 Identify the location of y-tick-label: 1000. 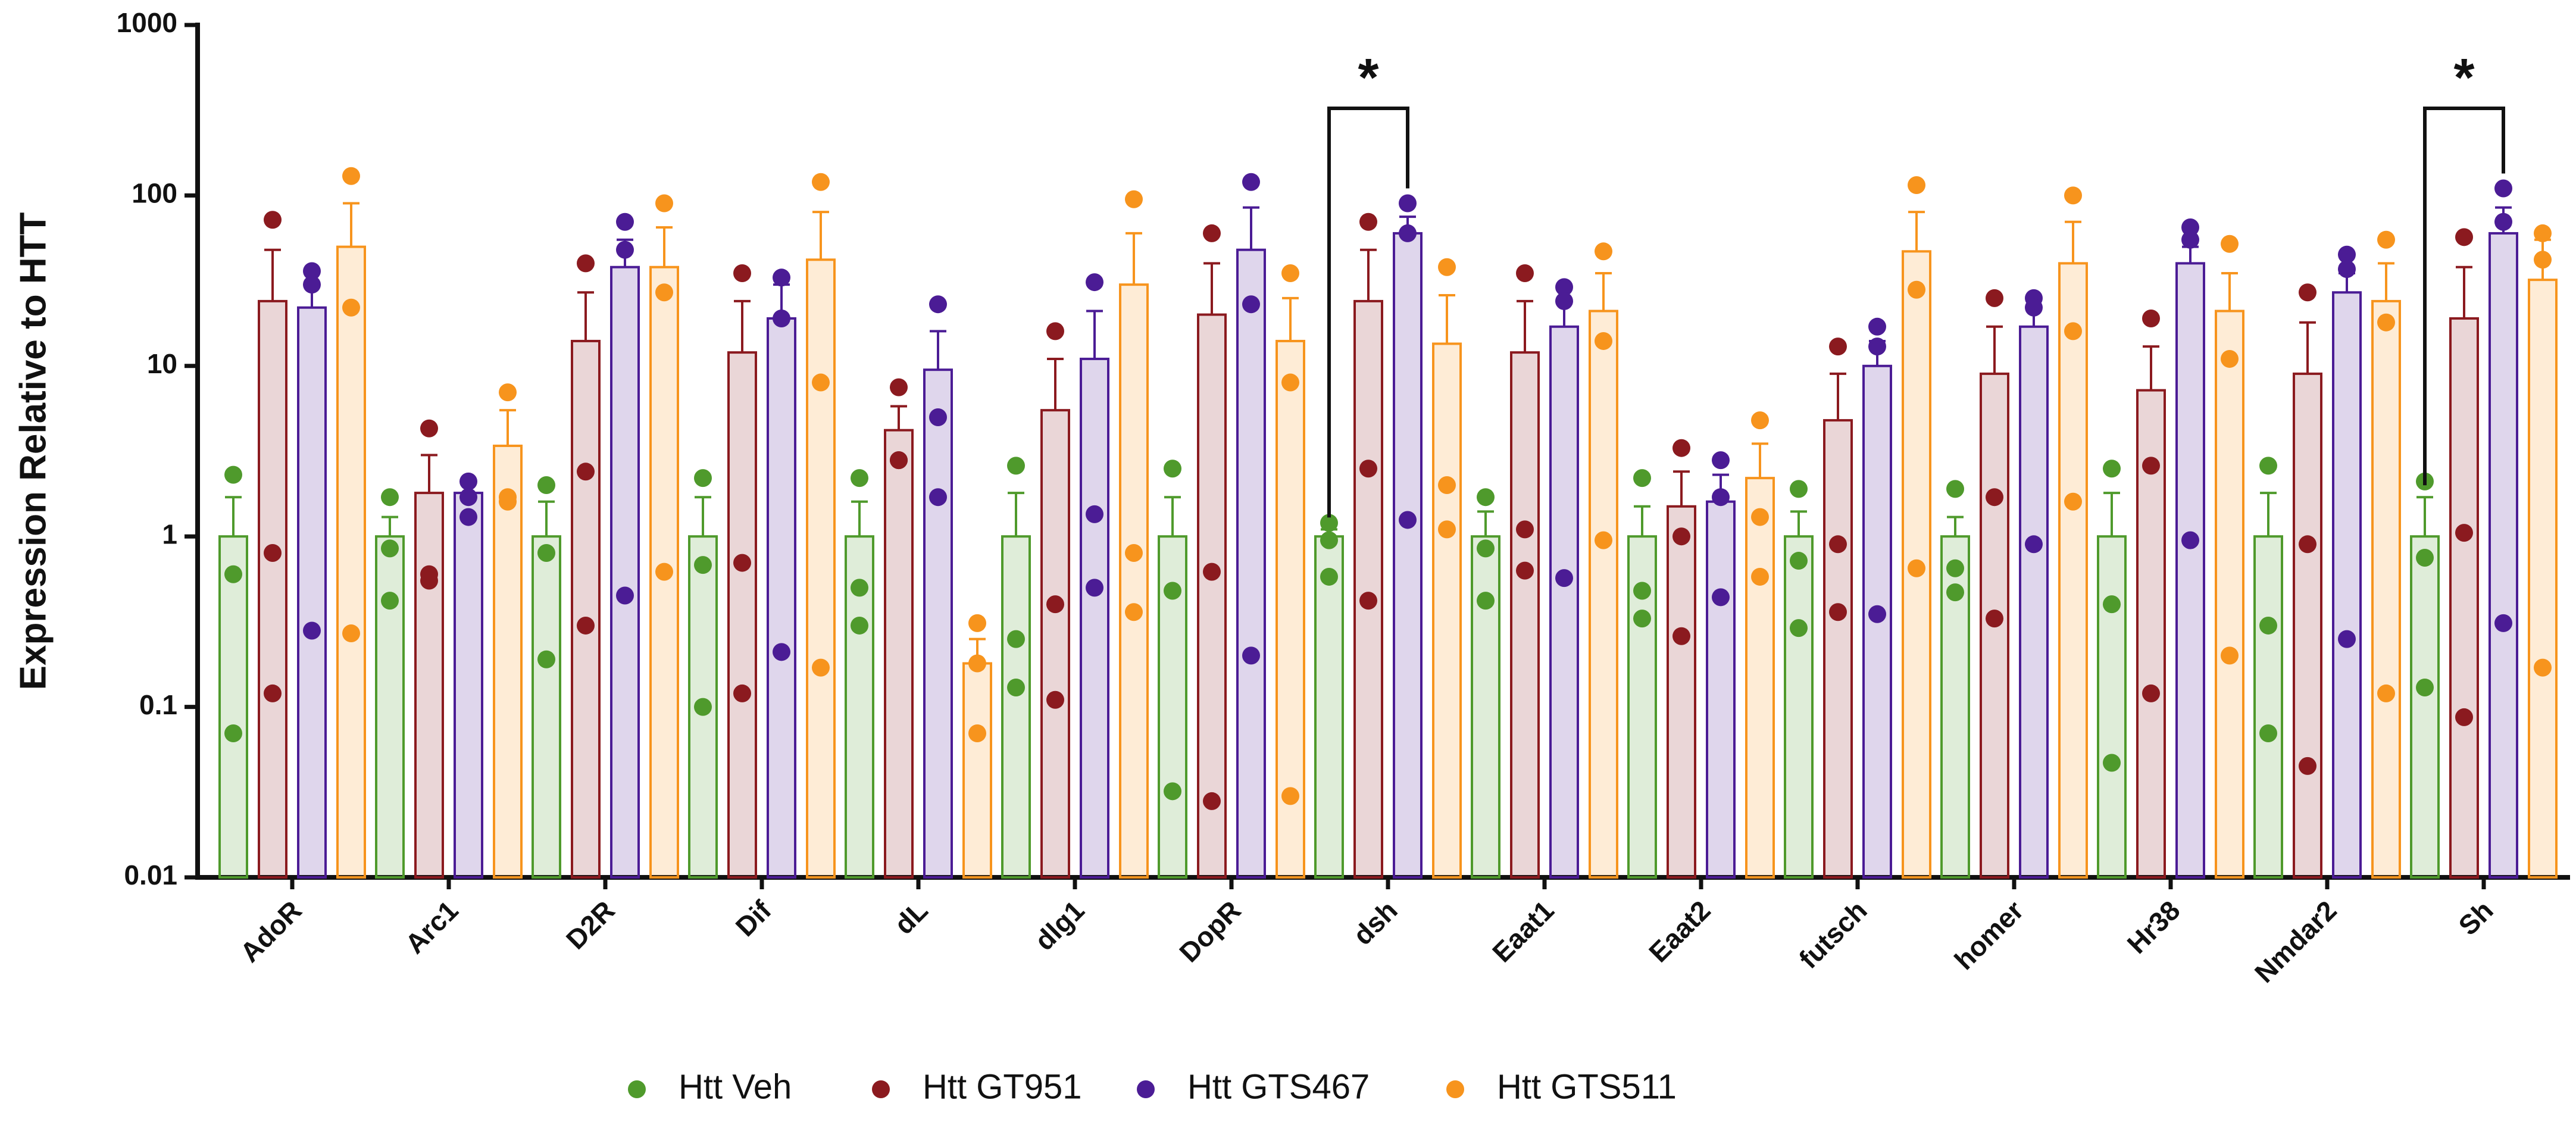
(147, 22).